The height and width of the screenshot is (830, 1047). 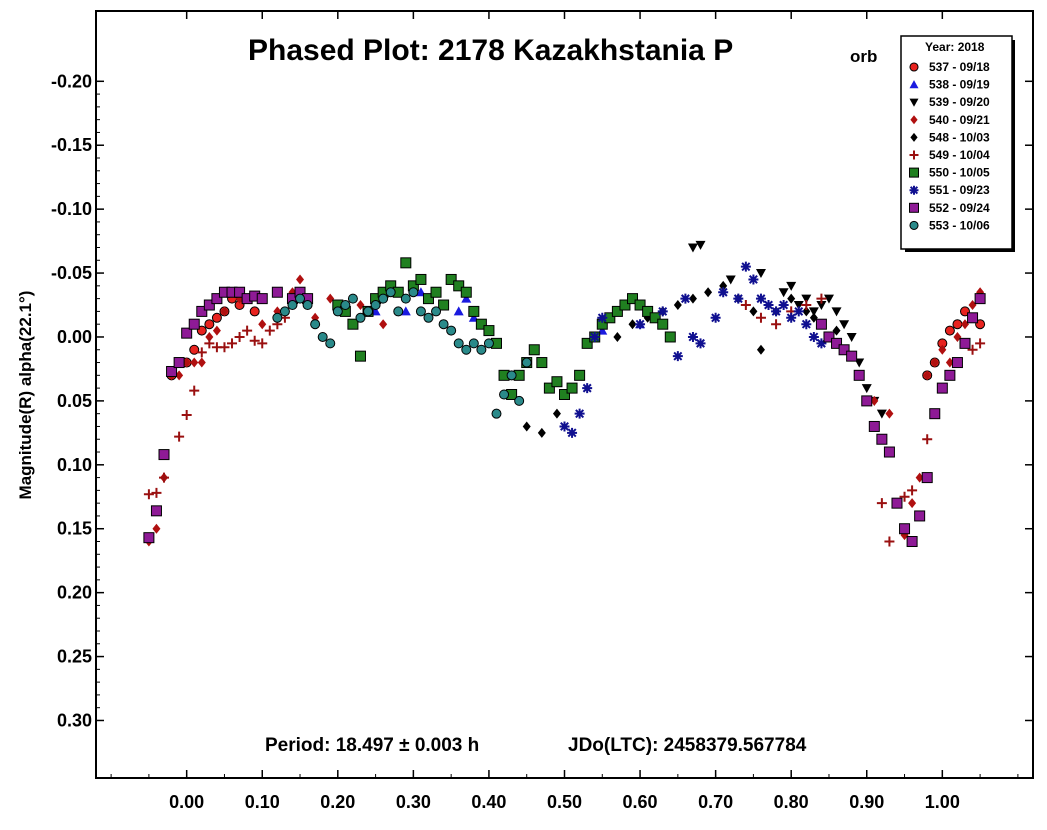 I want to click on legend-entry-label: 551 - 09/23, so click(x=959, y=190).